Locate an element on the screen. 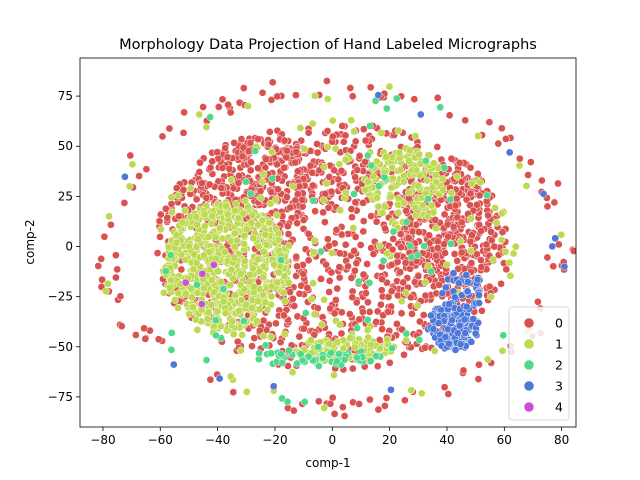  x-axis: −80 −60 −40 −20 0 20 40 60 80 is located at coordinates (329, 437).